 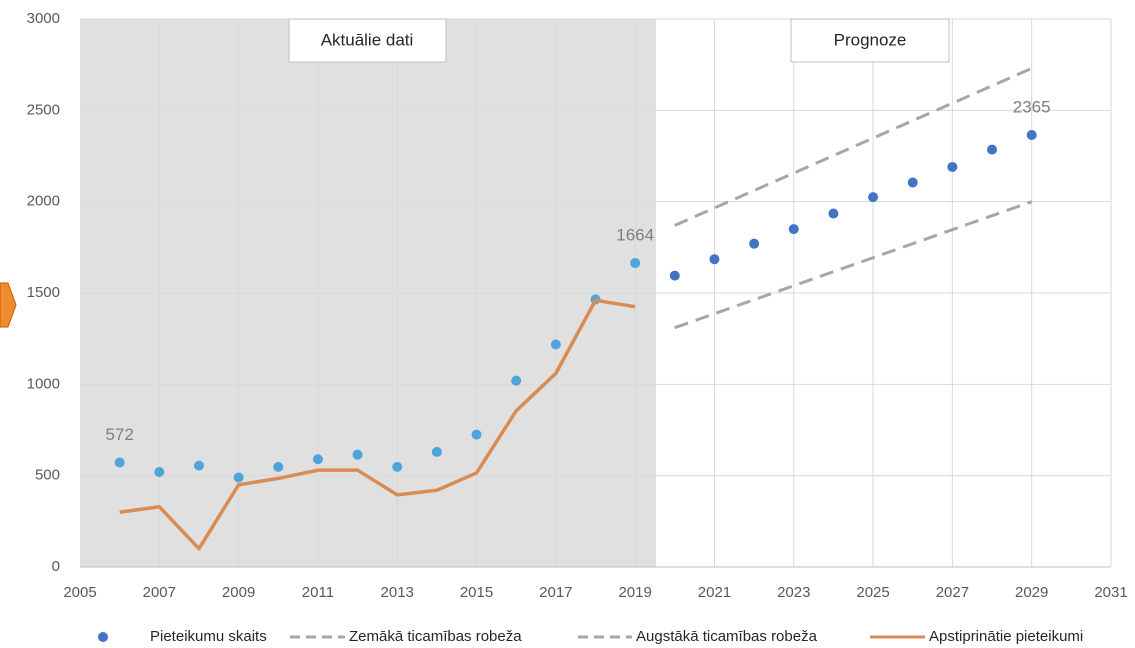 What do you see at coordinates (238, 592) in the screenshot?
I see `x-tick-label: 2009` at bounding box center [238, 592].